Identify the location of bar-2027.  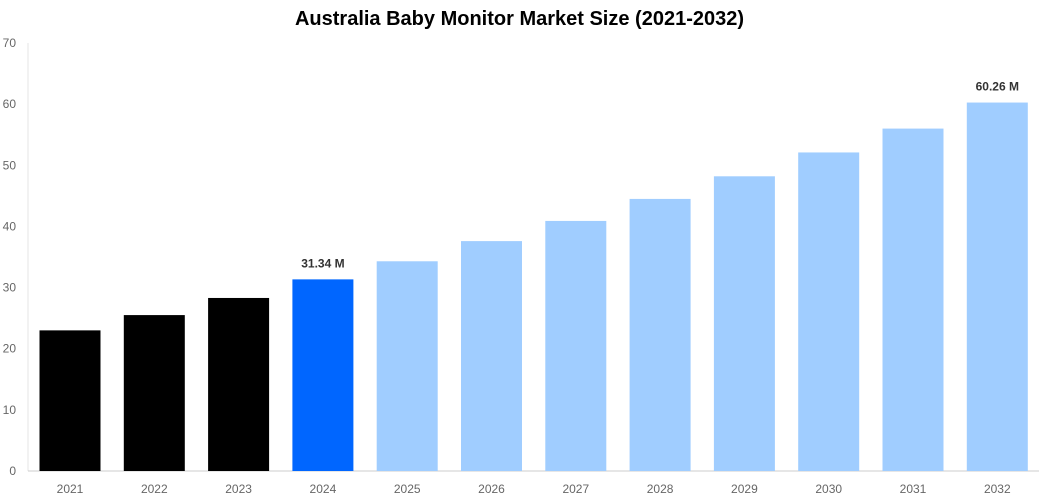
(576, 345).